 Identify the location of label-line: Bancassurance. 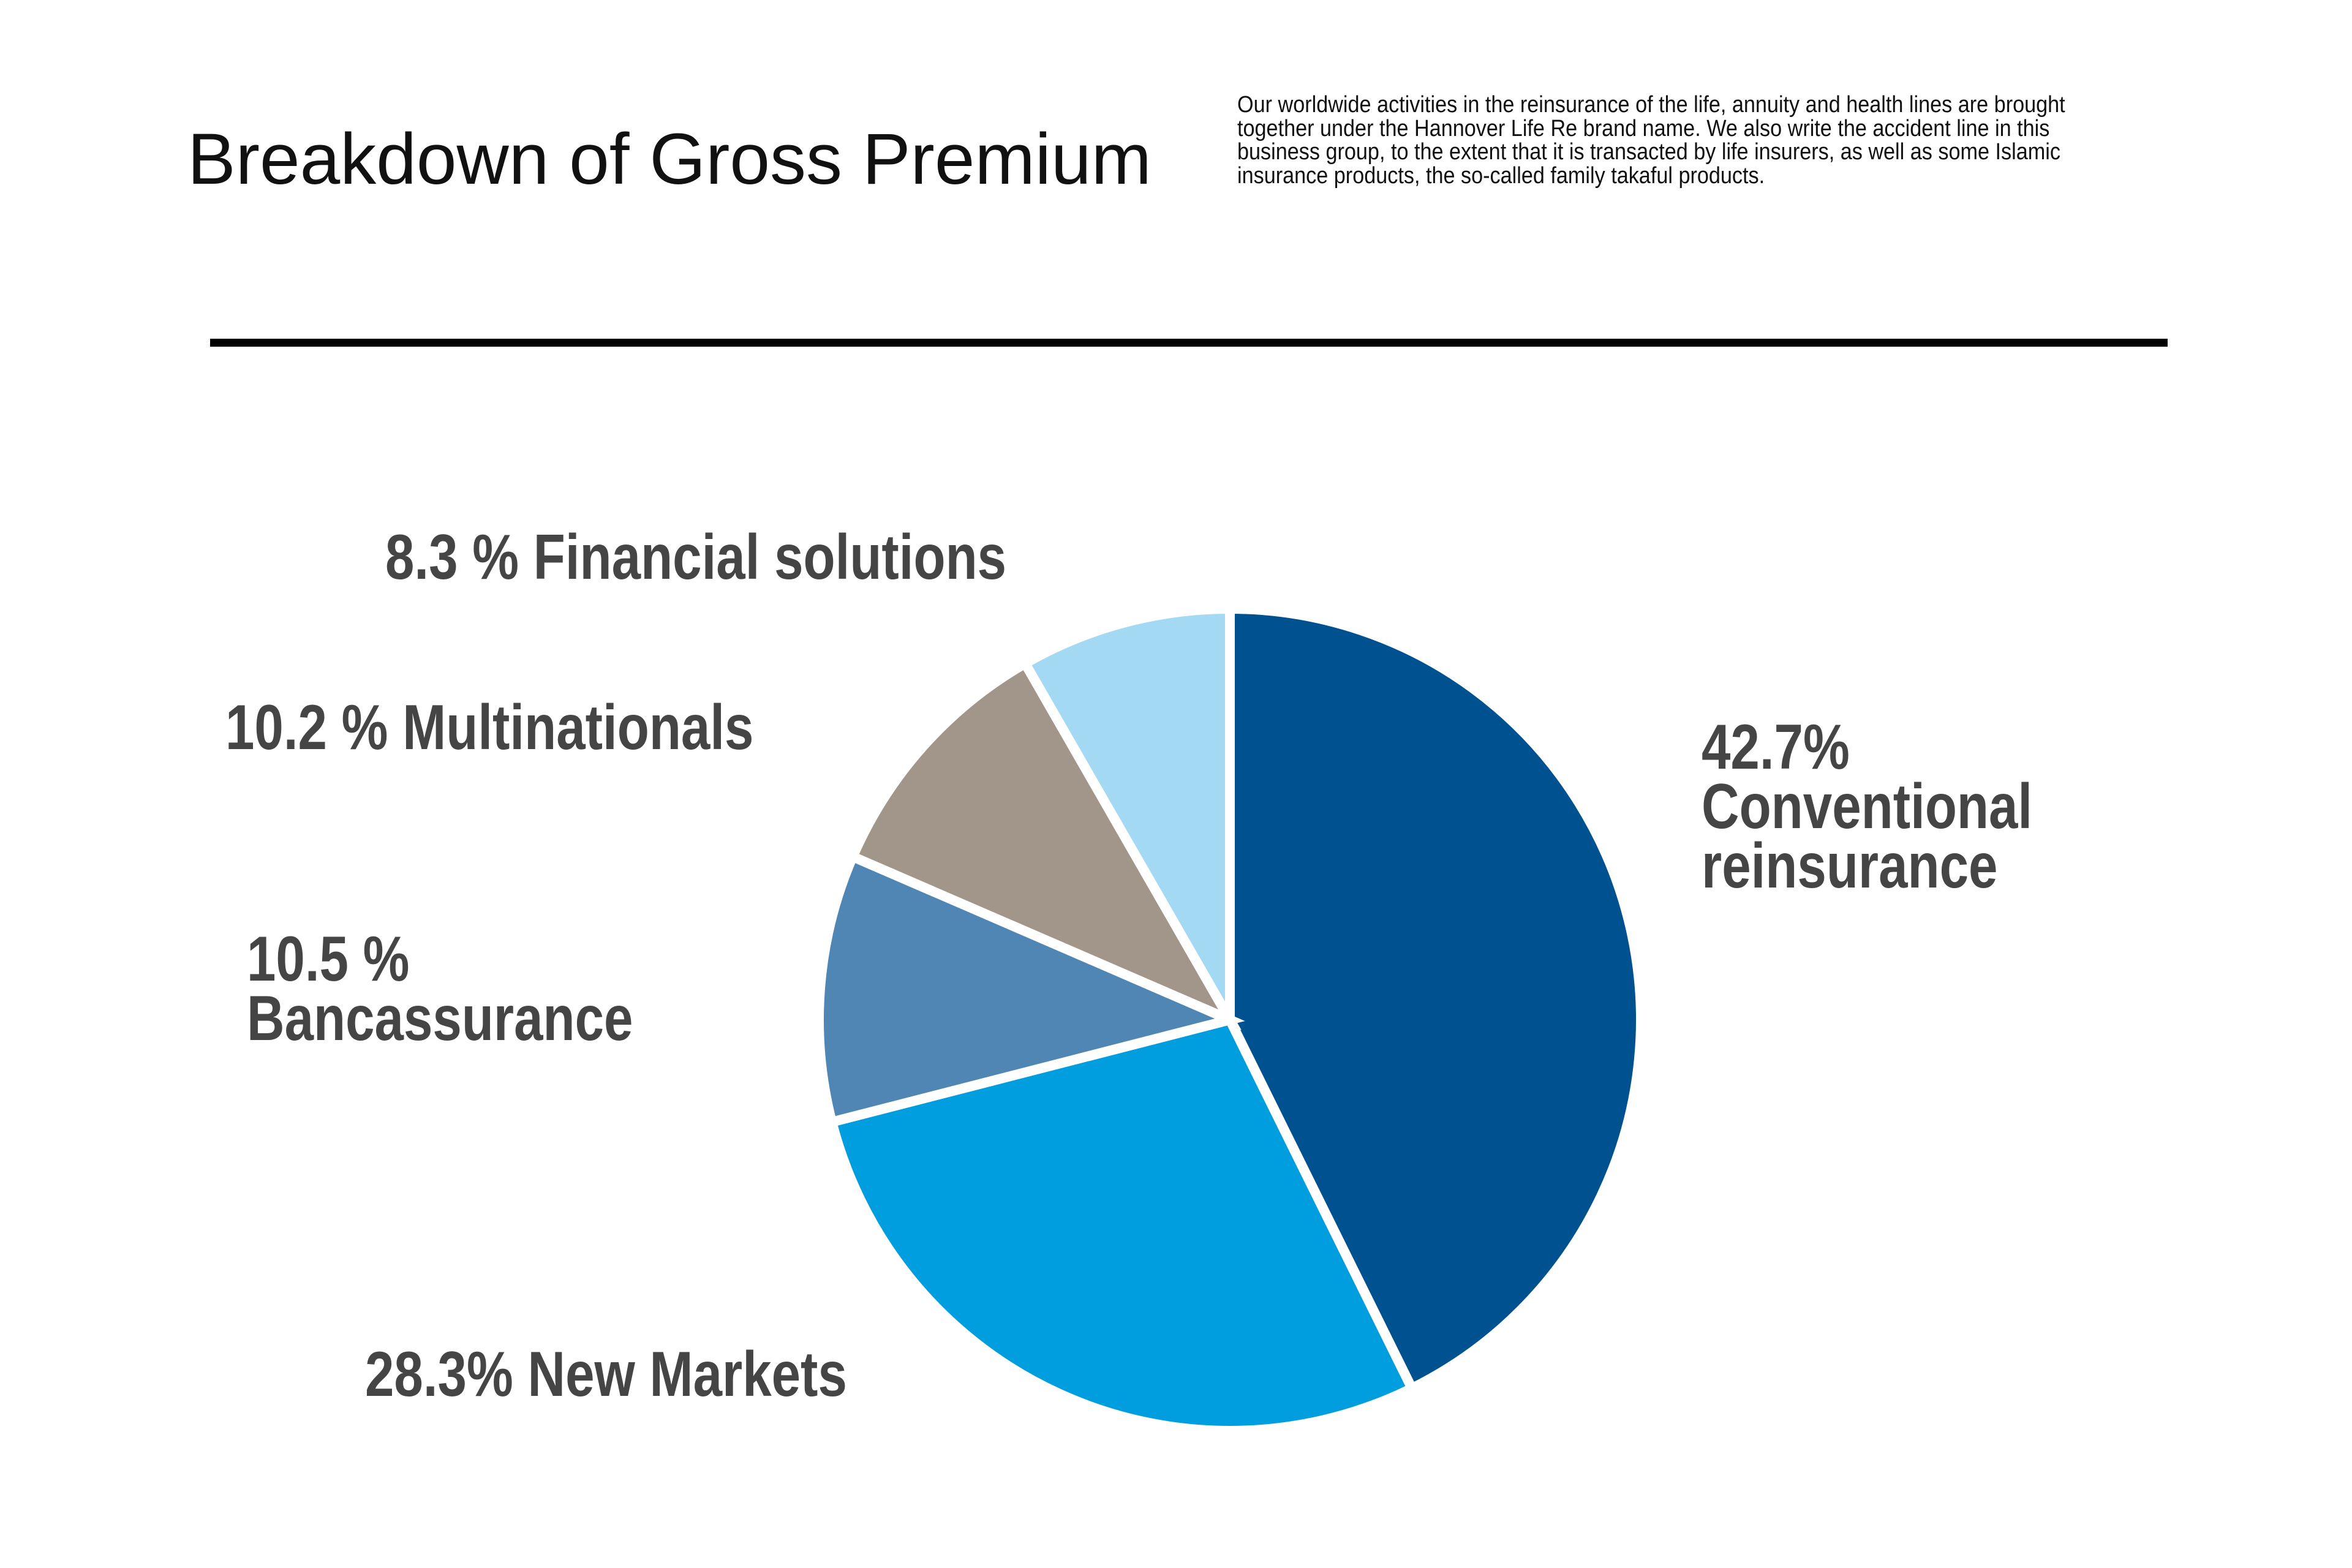
(440, 1019).